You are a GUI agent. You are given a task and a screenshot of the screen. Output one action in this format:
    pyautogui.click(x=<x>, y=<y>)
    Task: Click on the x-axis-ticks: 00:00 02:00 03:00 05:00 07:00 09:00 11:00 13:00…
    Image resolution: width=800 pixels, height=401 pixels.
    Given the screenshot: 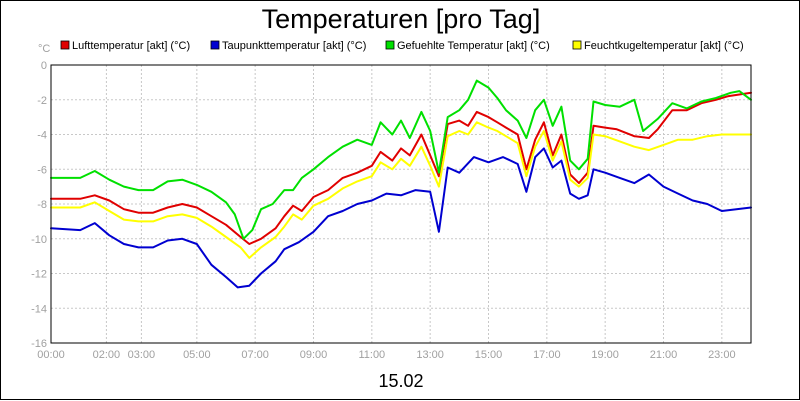 What is the action you would take?
    pyautogui.click(x=386, y=355)
    